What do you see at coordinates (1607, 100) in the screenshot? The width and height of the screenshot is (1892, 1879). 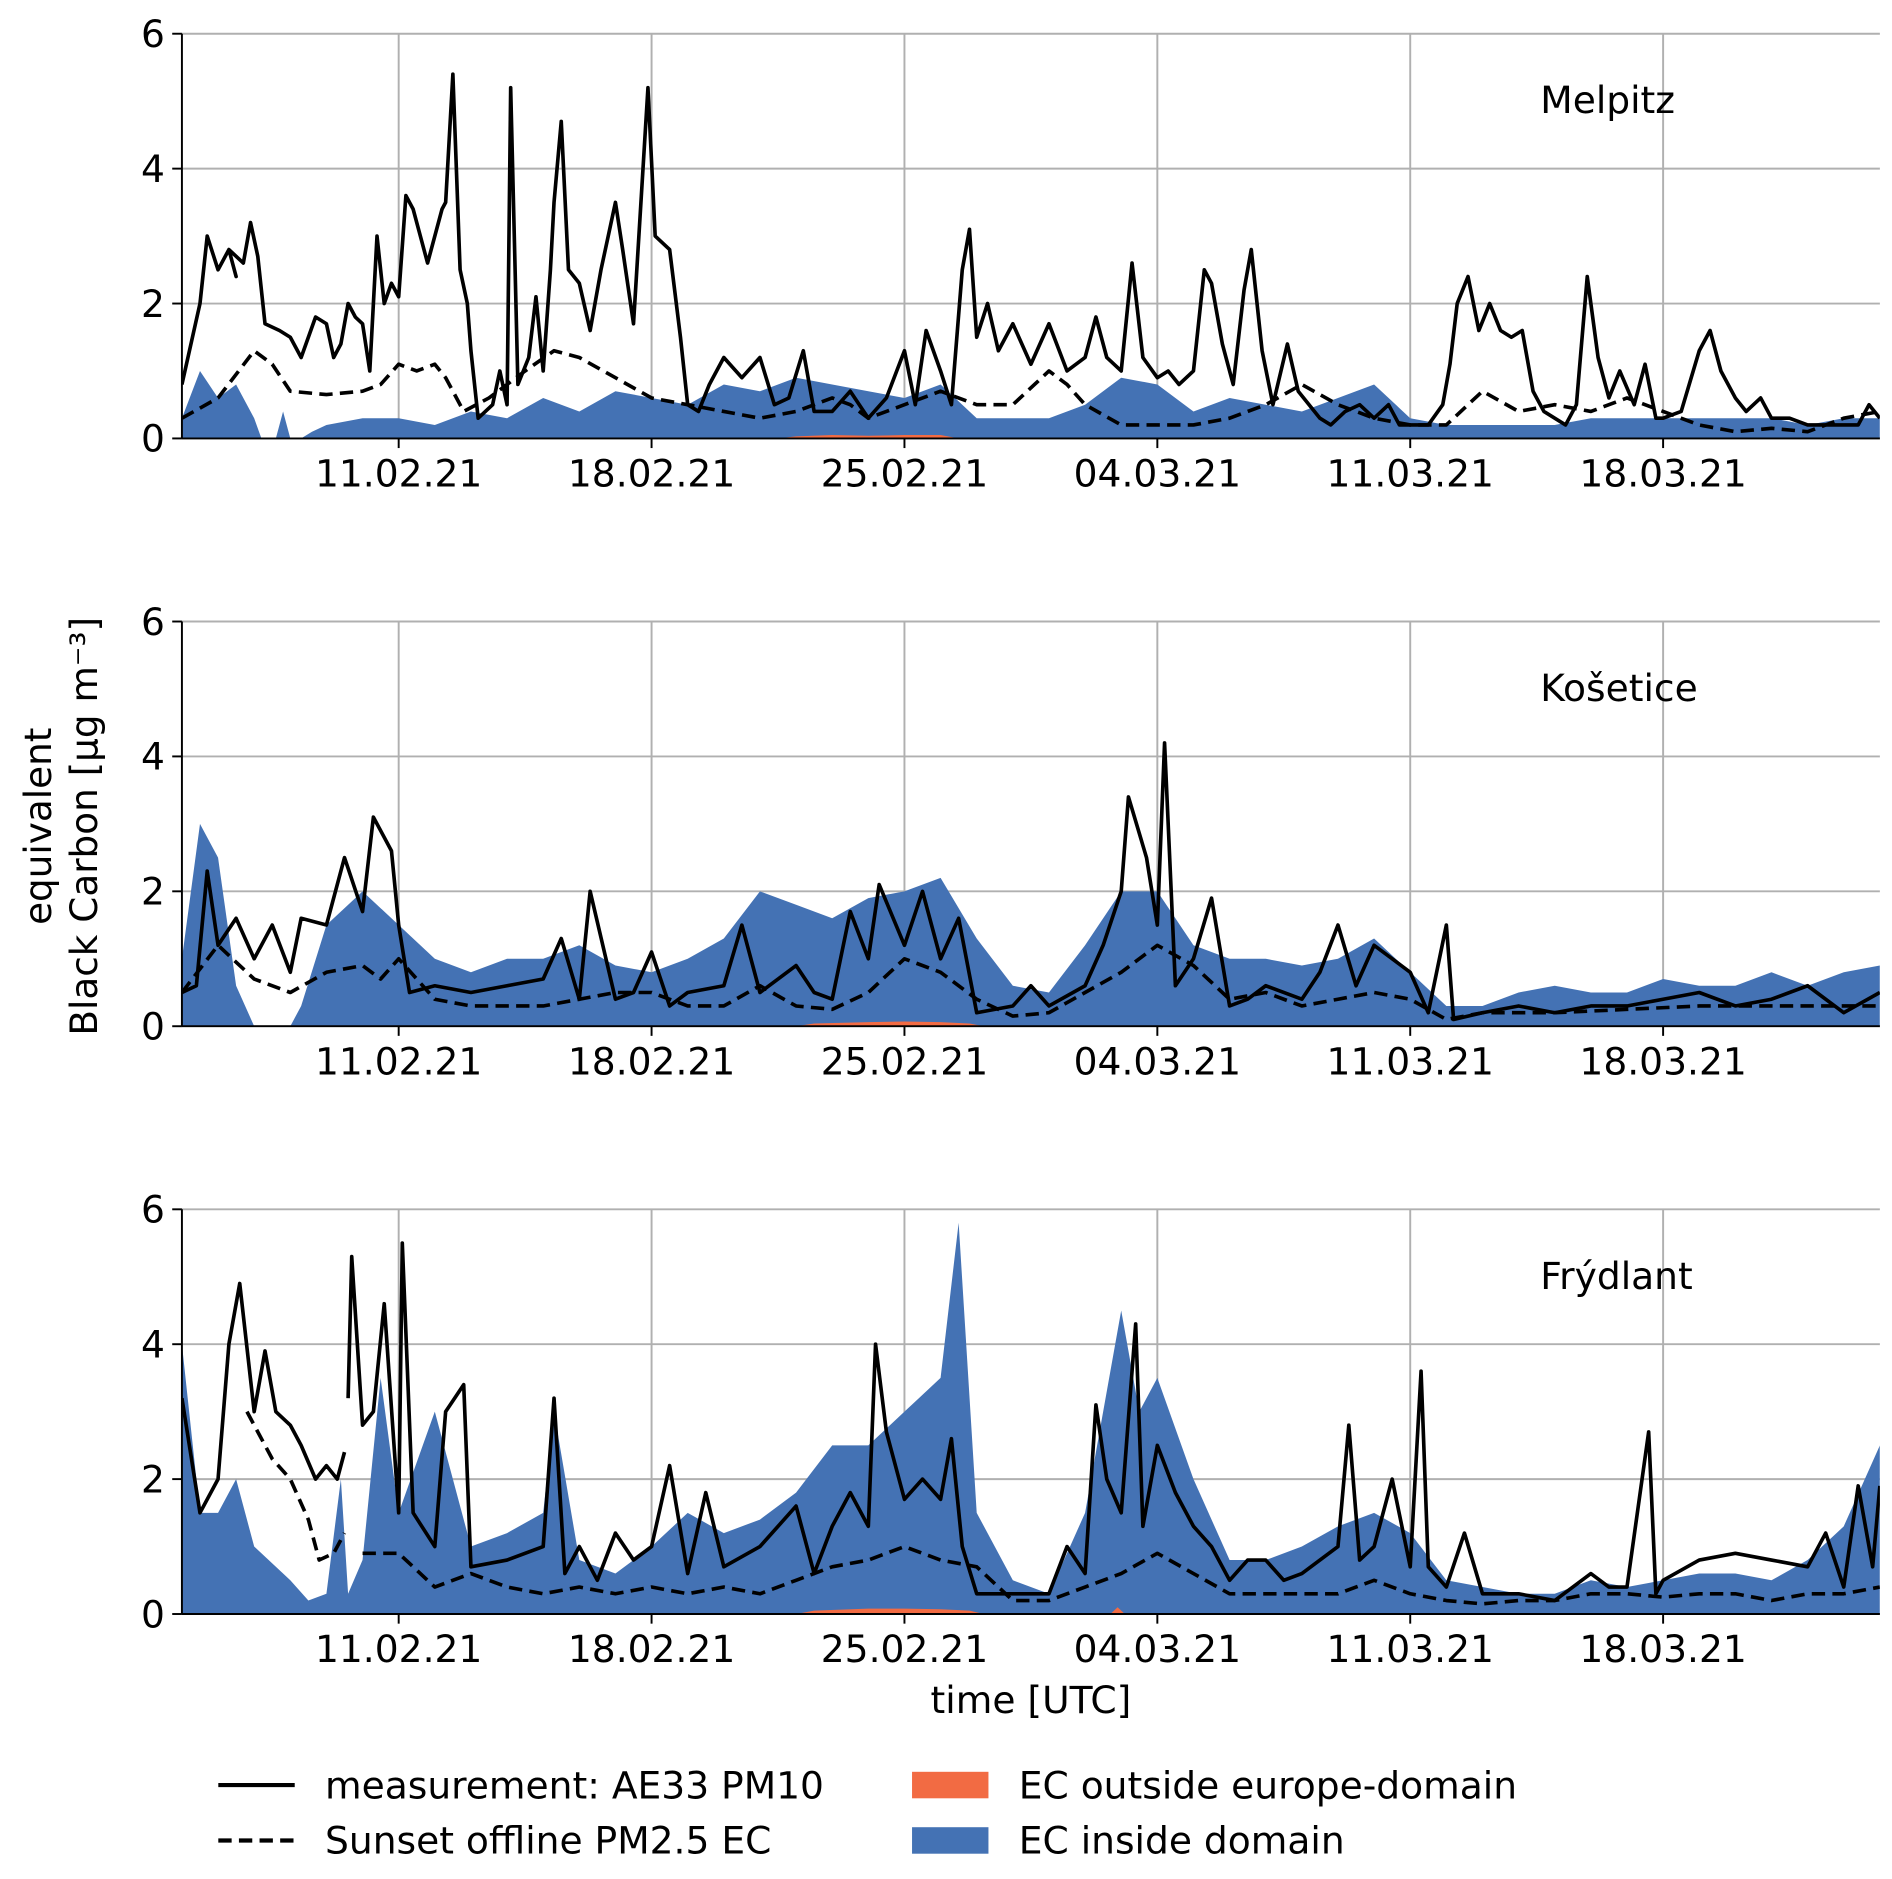 I see `station-label: Melpitz` at bounding box center [1607, 100].